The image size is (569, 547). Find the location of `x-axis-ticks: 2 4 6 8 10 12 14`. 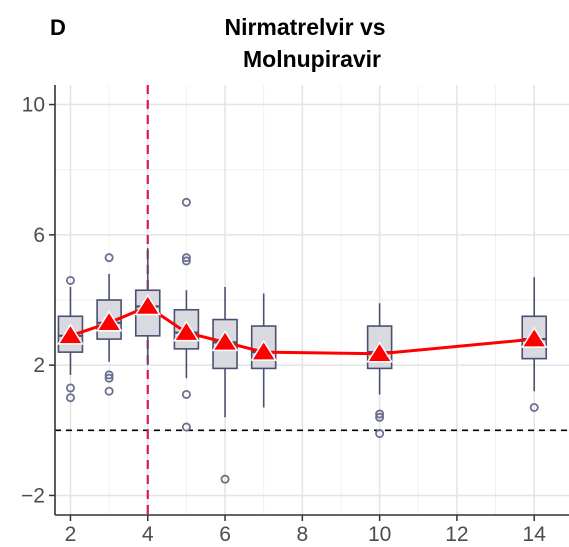

x-axis-ticks: 2 4 6 8 10 12 14 is located at coordinates (306, 530).